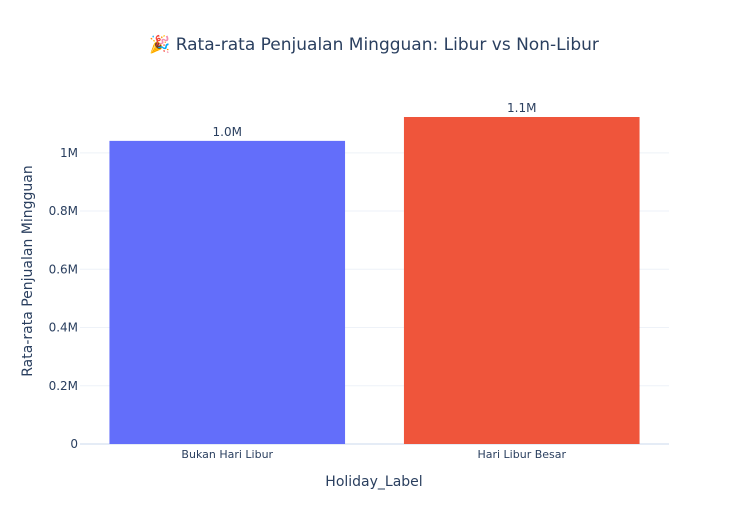  Describe the element at coordinates (373, 482) in the screenshot. I see `x-axis-title: Holiday_Label` at that location.